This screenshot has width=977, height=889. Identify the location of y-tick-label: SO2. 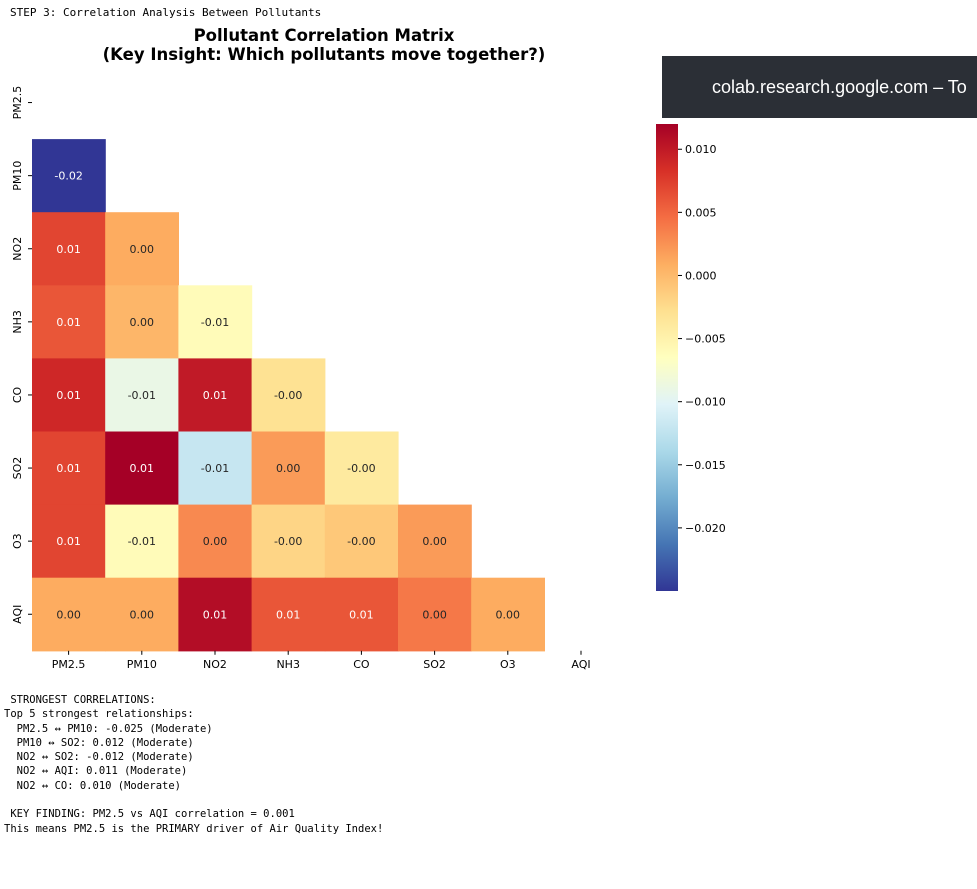
(17, 468).